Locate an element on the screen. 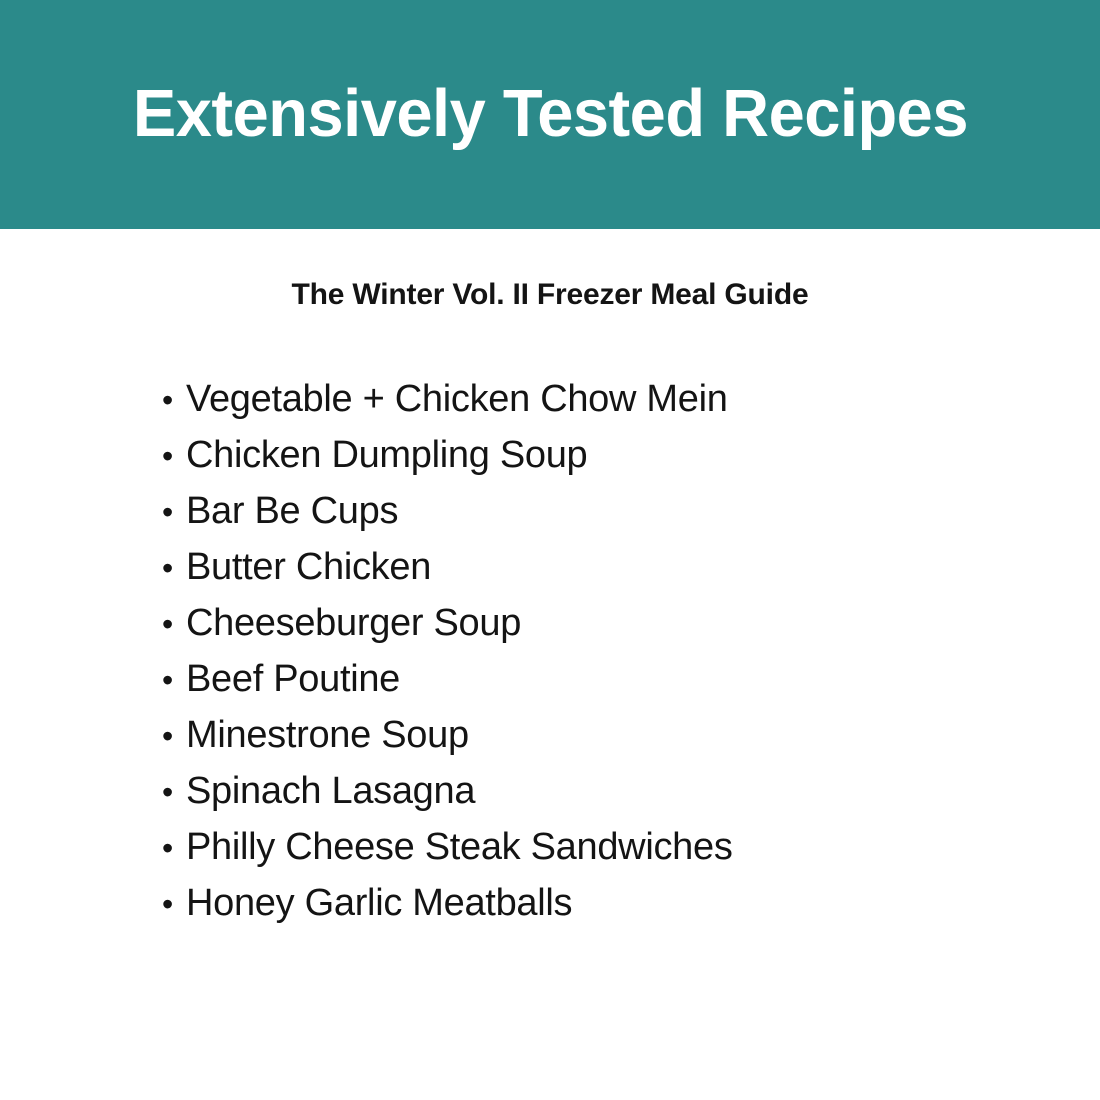 The width and height of the screenshot is (1100, 1100). recipe-name: Bar Be Cups is located at coordinates (292, 511).